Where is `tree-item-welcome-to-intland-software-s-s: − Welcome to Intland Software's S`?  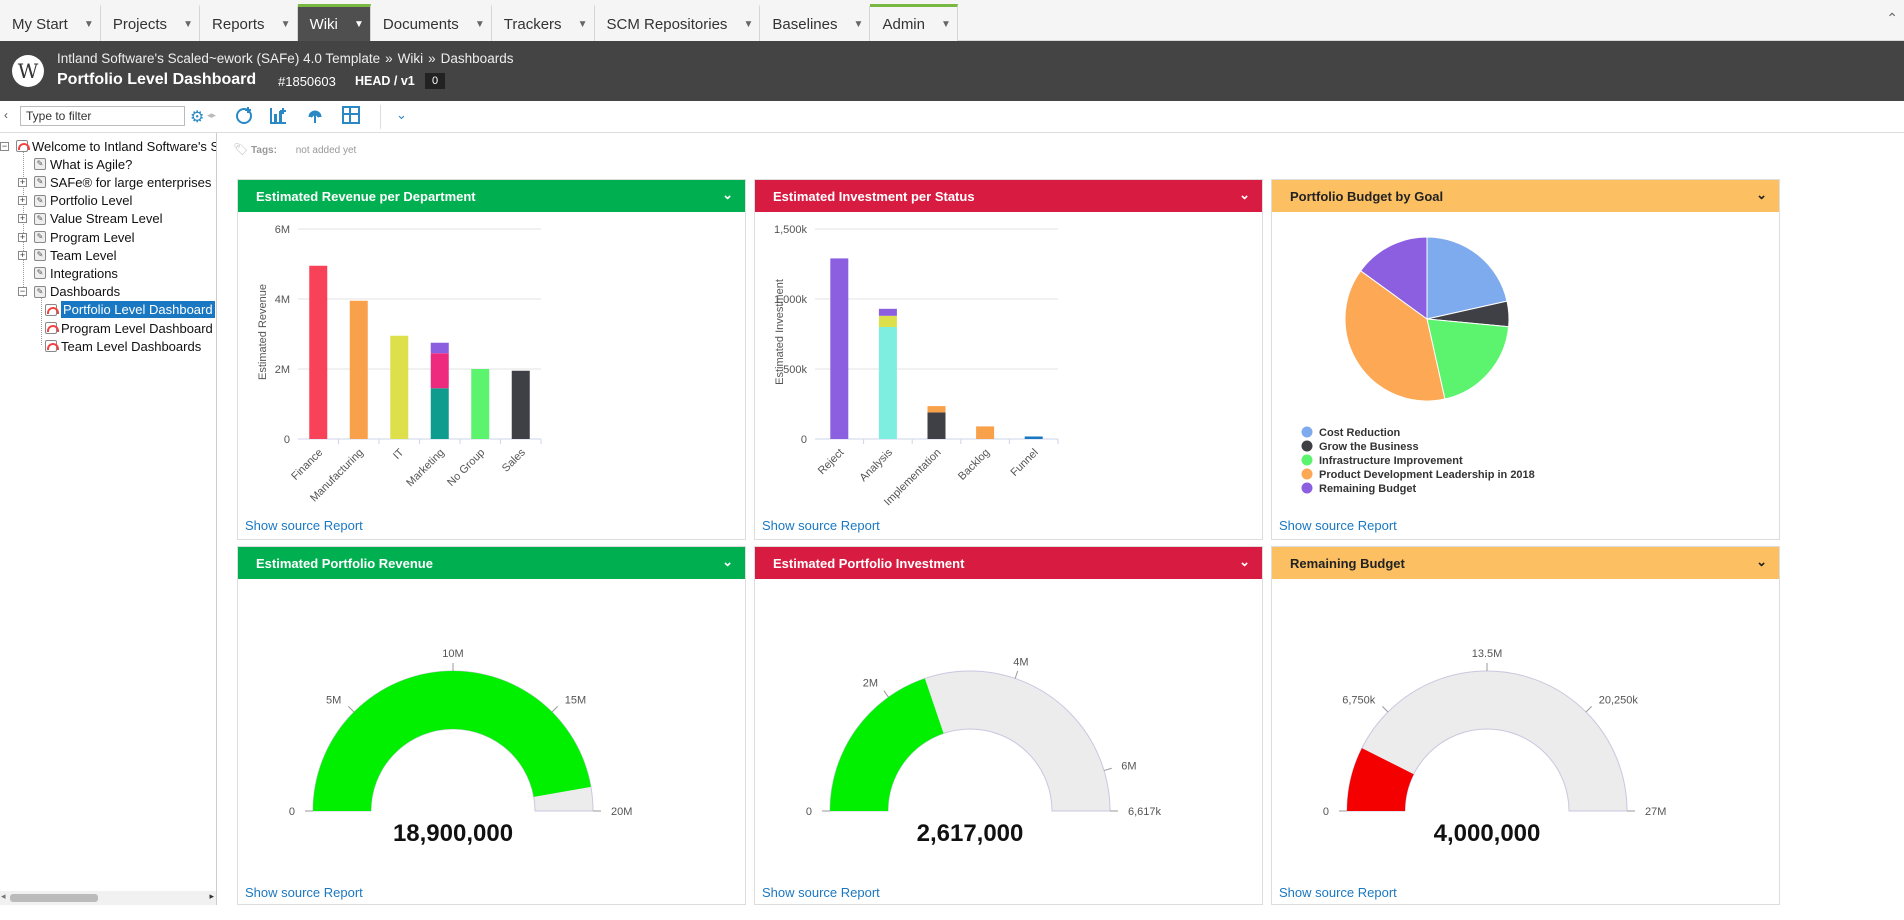
tree-item-welcome-to-intland-software-s-s: − Welcome to Intland Software's S is located at coordinates (108, 146).